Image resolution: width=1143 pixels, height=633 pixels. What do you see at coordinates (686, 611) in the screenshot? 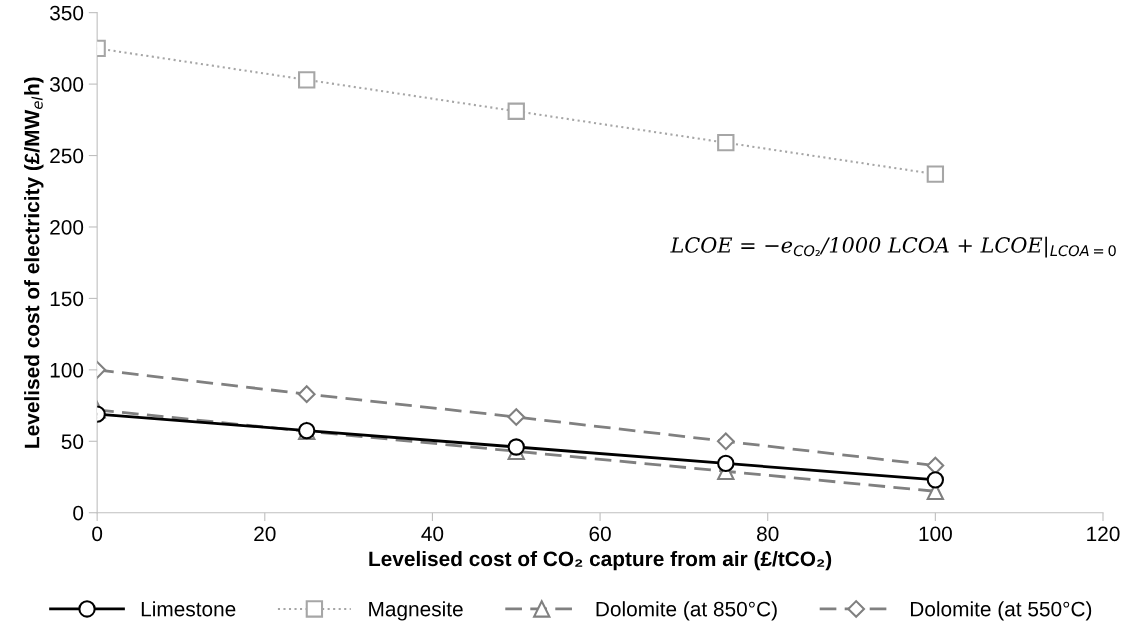
I see `legend-label: Dolomite (at 850°C)` at bounding box center [686, 611].